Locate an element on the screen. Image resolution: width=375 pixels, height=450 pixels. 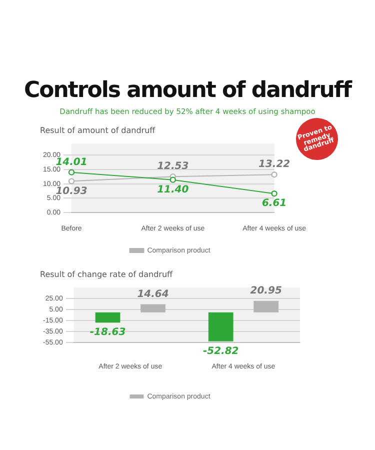
data-label: -52.82 is located at coordinates (220, 351).